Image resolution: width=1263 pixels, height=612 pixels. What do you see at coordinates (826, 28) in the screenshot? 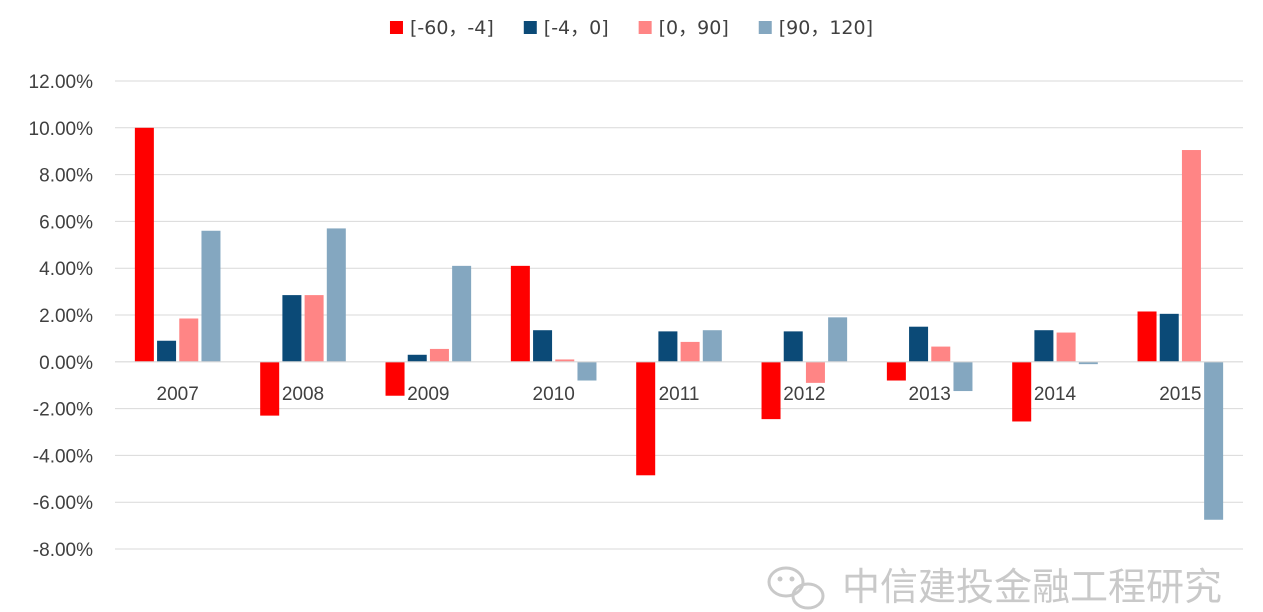
I see `legend-label: [90，120]` at bounding box center [826, 28].